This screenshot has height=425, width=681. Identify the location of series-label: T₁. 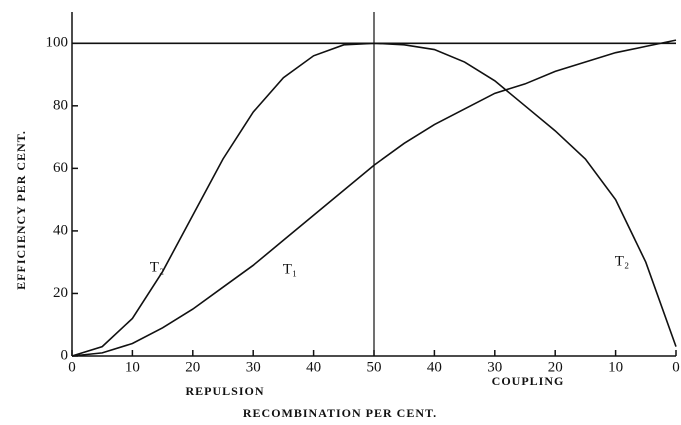
(290, 269).